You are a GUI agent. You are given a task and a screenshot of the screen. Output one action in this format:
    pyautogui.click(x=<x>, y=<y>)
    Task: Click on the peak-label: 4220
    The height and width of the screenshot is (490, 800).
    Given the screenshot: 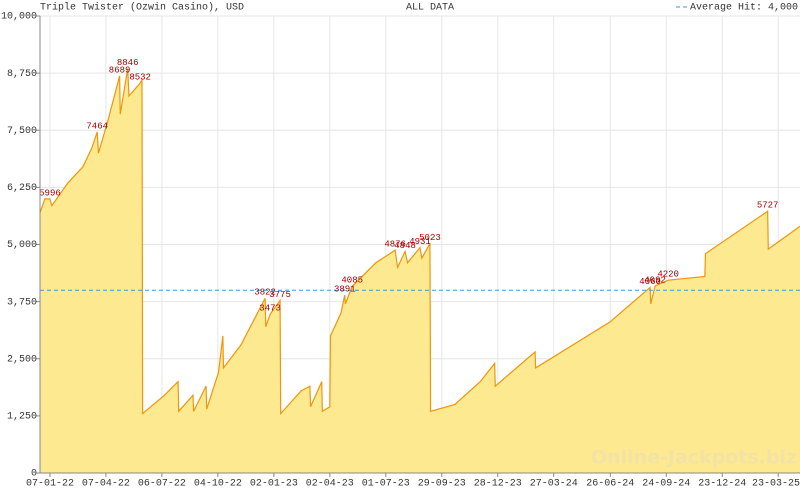 What is the action you would take?
    pyautogui.click(x=668, y=275)
    